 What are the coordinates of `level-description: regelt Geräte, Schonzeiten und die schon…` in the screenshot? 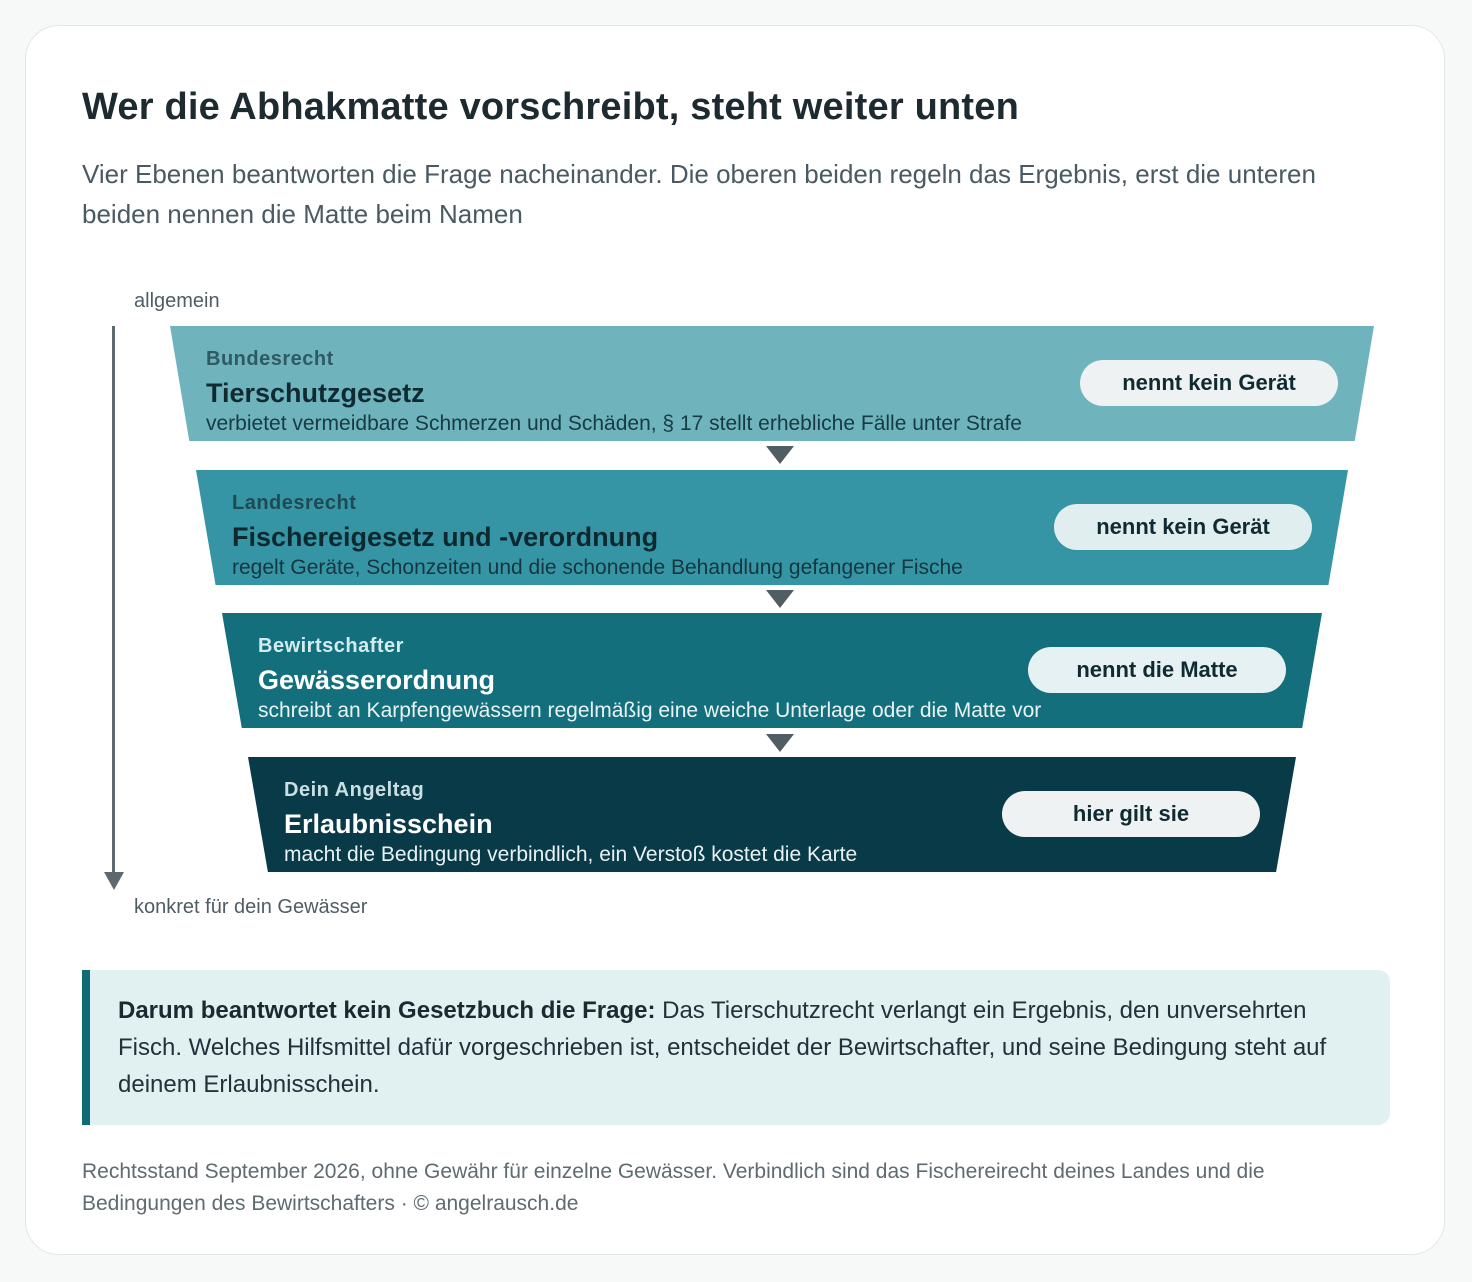 It's located at (597, 567).